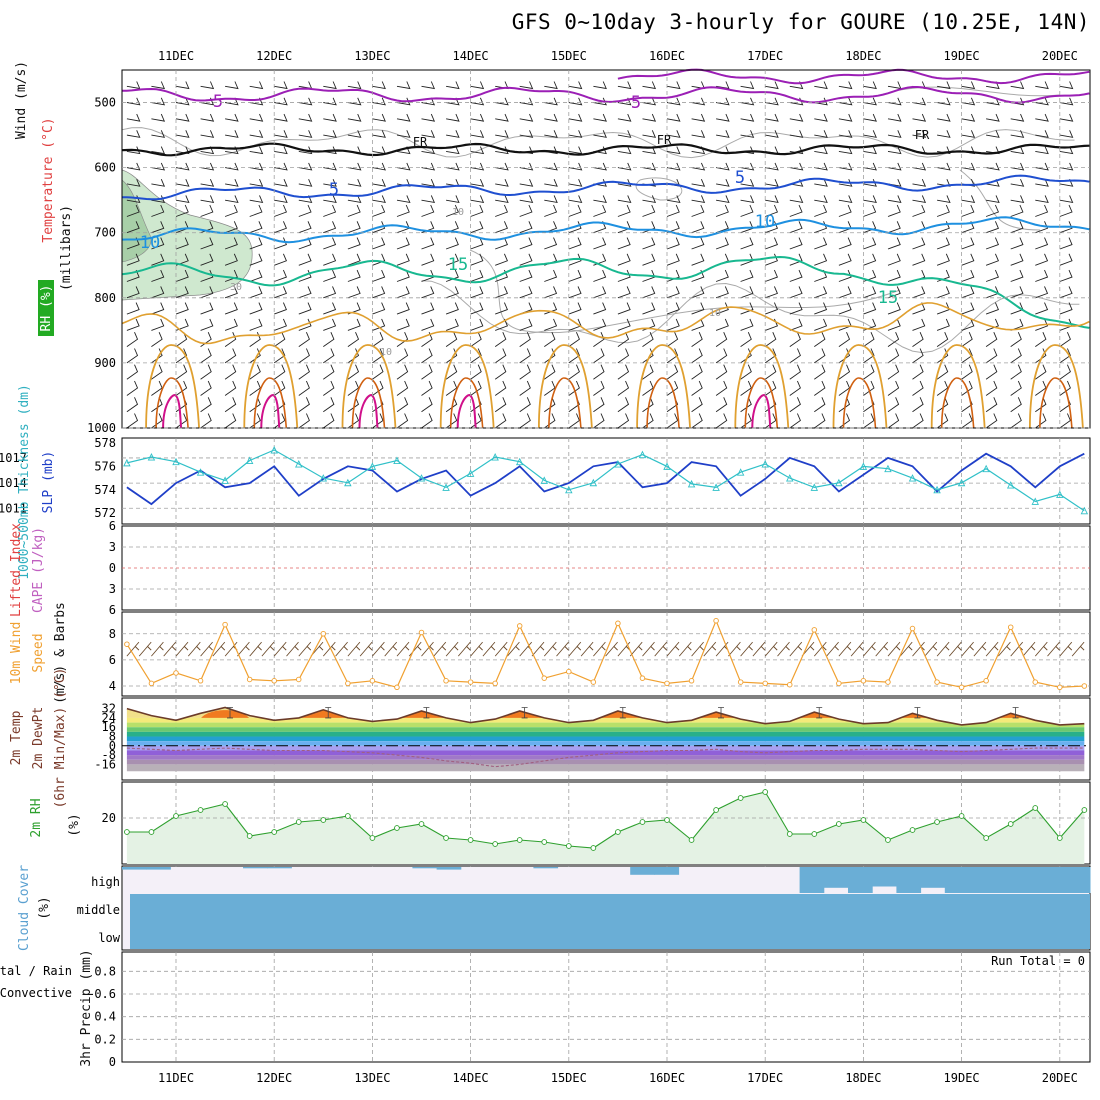  I want to click on rh-label: RH (%), so click(46, 308).